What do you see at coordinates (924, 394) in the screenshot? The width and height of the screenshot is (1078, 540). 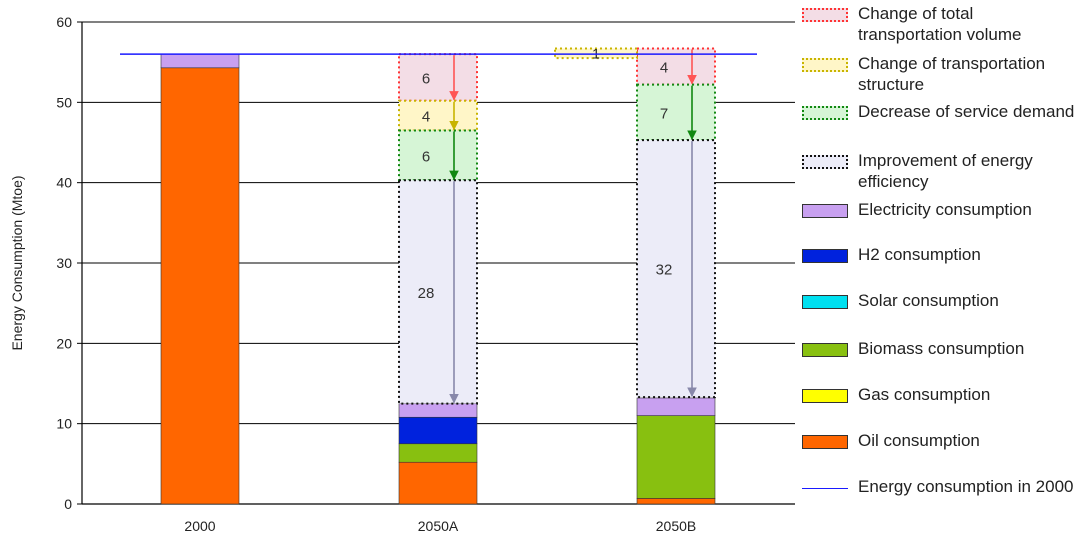 I see `legend-label: Gas consumption` at bounding box center [924, 394].